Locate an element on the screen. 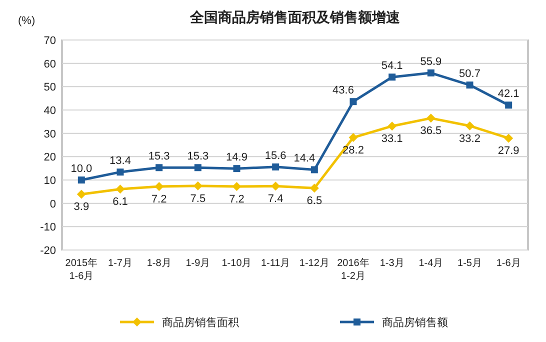 The width and height of the screenshot is (546, 342). x-tick-label: 1-7月 is located at coordinates (120, 263).